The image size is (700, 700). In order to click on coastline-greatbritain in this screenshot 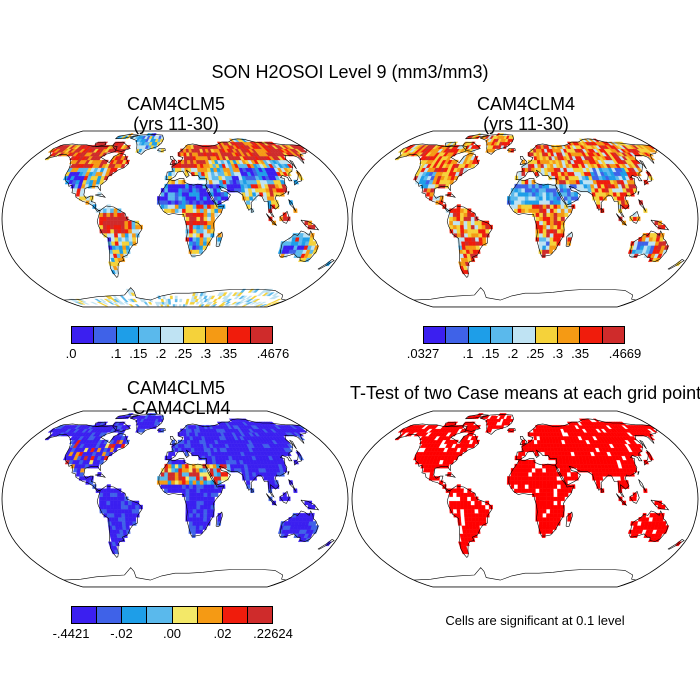, I will do `click(173, 440)`.